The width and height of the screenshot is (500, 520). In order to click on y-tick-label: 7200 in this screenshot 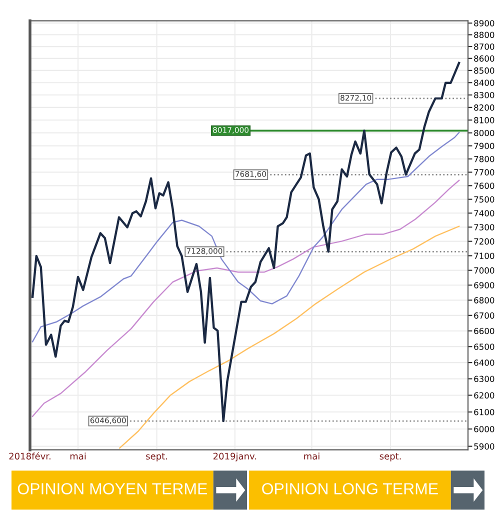, I will do `click(484, 241)`.